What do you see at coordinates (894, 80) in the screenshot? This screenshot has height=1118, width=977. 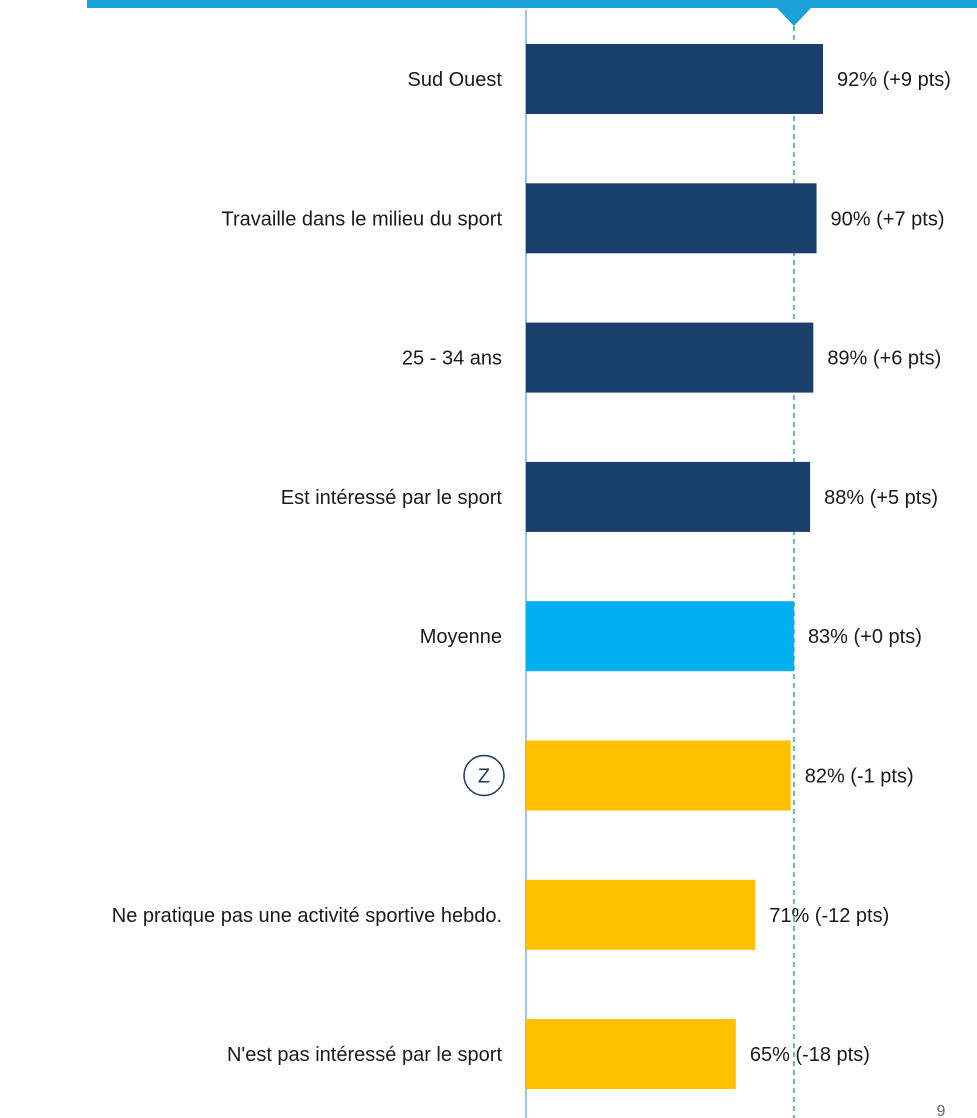 I see `data-label: 92% (+9 pts)` at bounding box center [894, 80].